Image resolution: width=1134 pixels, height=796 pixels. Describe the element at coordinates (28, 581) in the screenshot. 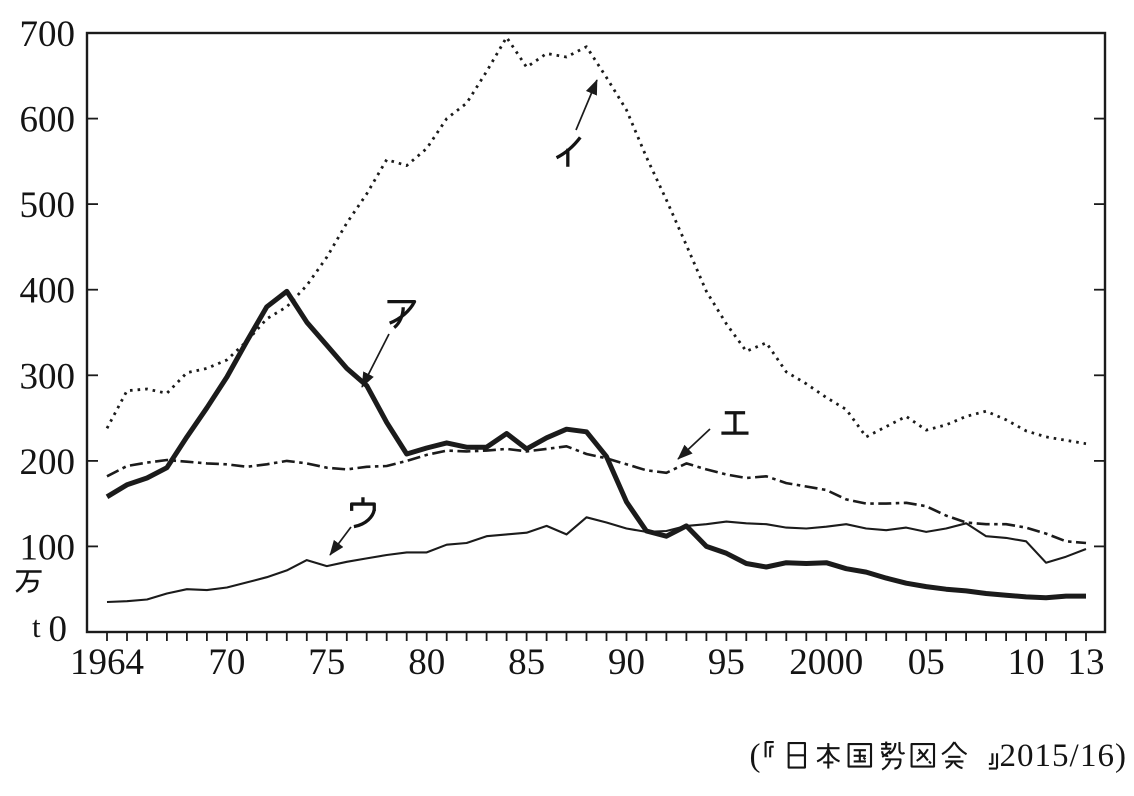

I see `y-axis-unit-man` at that location.